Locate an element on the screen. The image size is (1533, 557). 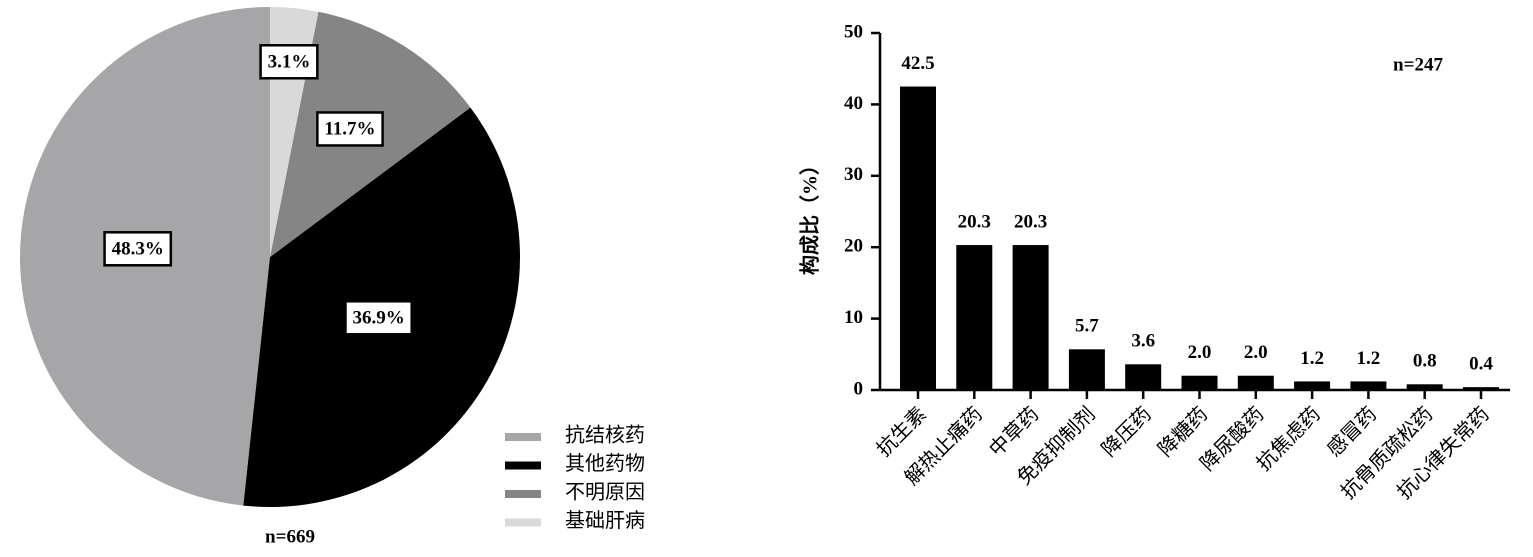
y-tick-label: 40 is located at coordinates (853, 103).